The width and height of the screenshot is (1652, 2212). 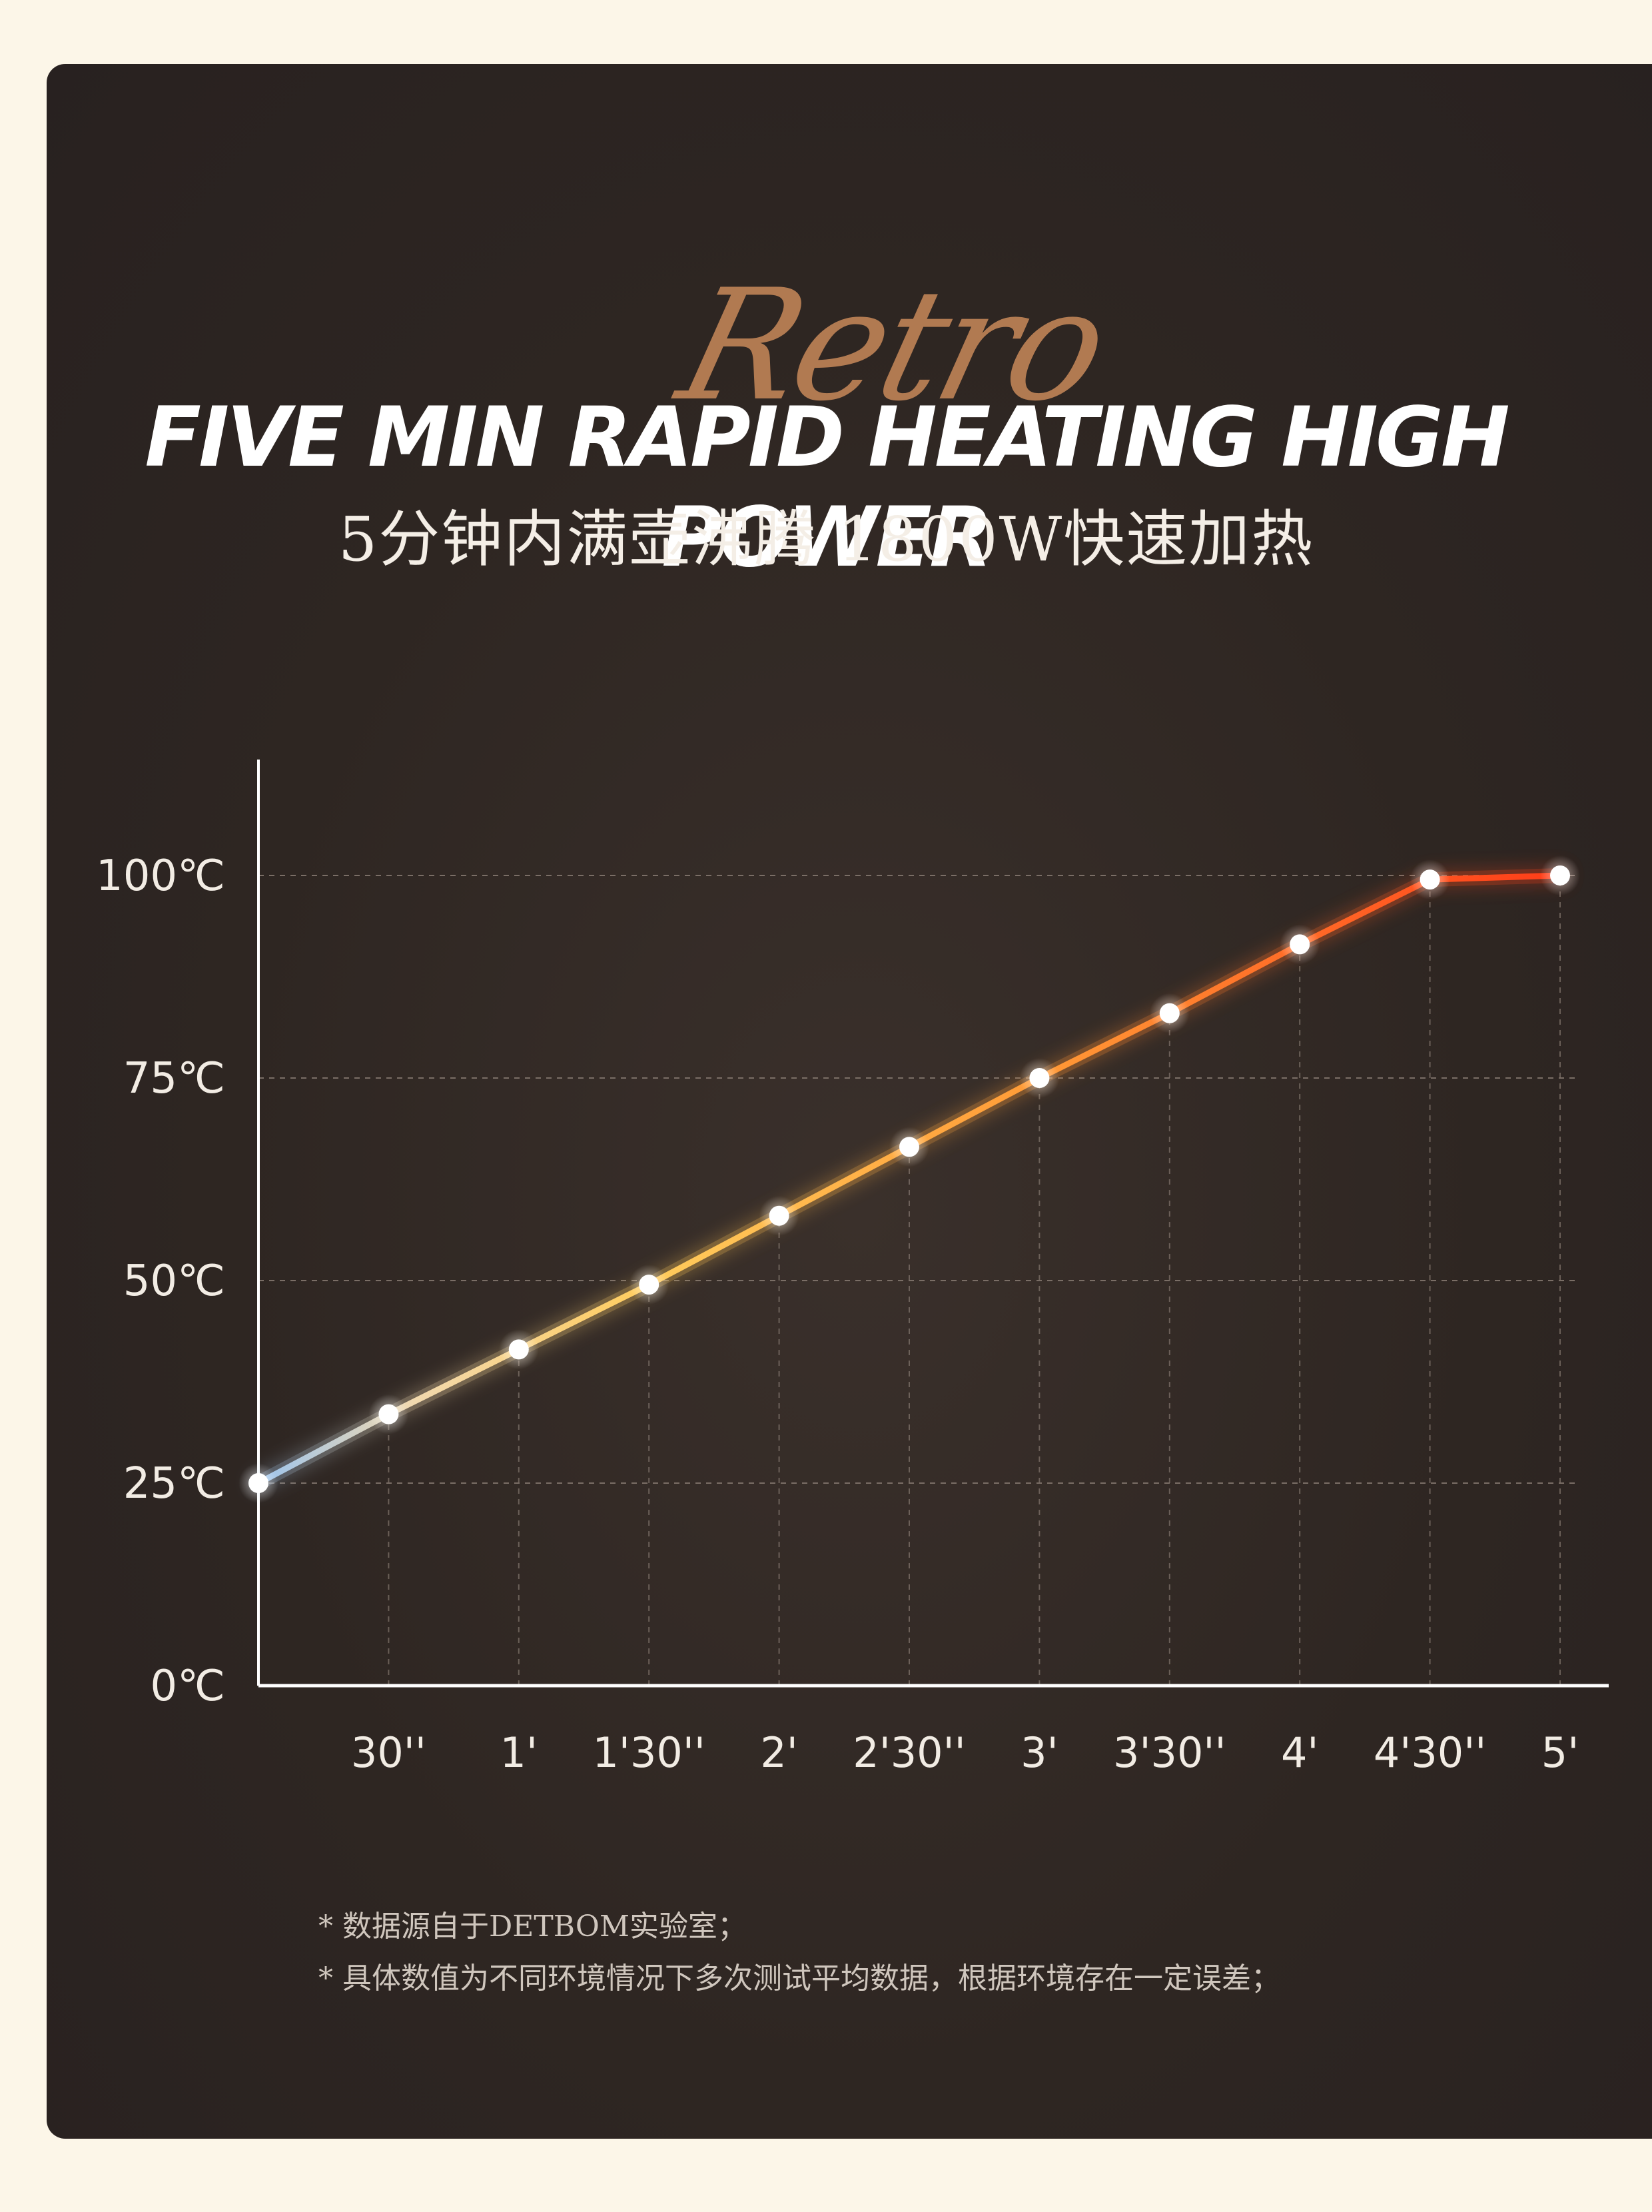 I want to click on footnote-disclaimer: * 具体数值为不同环境情况下多次测试平均数据，根据环境存在一定误差；, so click(x=799, y=1978).